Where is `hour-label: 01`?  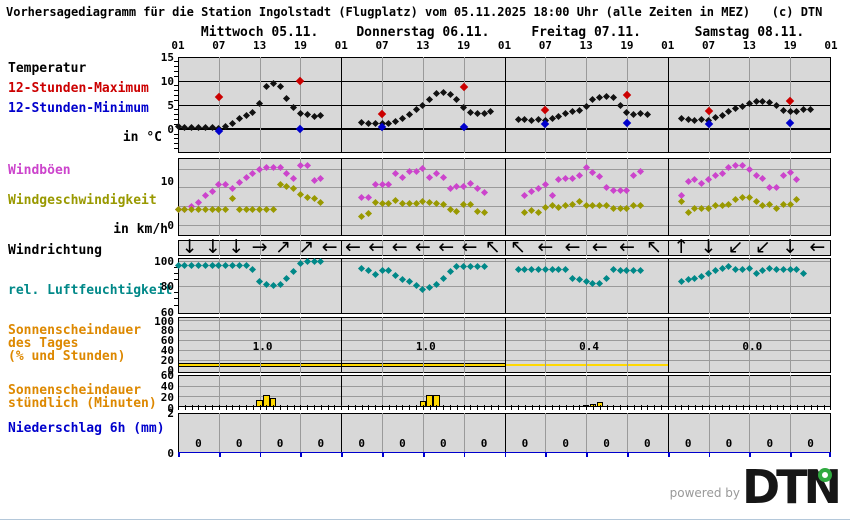 hour-label: 01 is located at coordinates (668, 45).